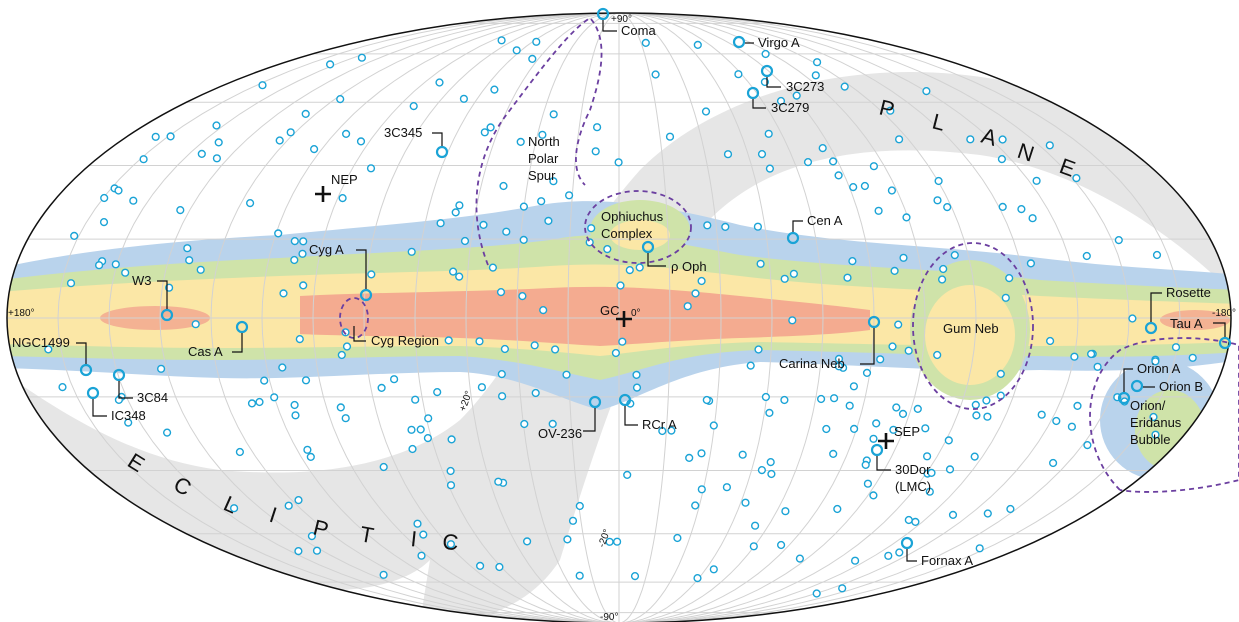  What do you see at coordinates (913, 469) in the screenshot?
I see `svg-text: 30Dor` at bounding box center [913, 469].